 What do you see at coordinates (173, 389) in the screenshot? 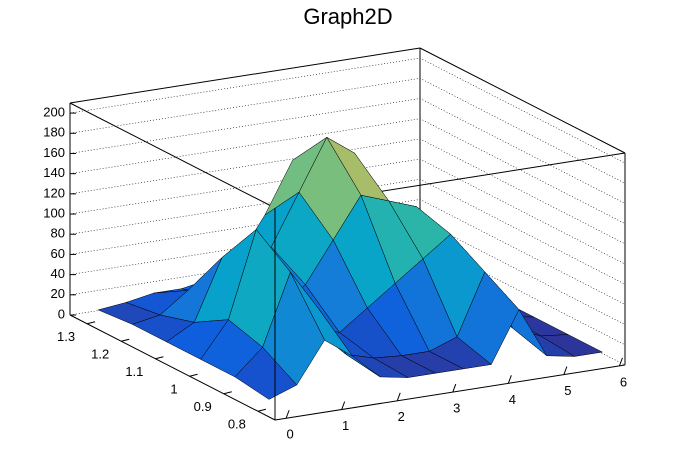
I see `y-tick-label: 1` at bounding box center [173, 389].